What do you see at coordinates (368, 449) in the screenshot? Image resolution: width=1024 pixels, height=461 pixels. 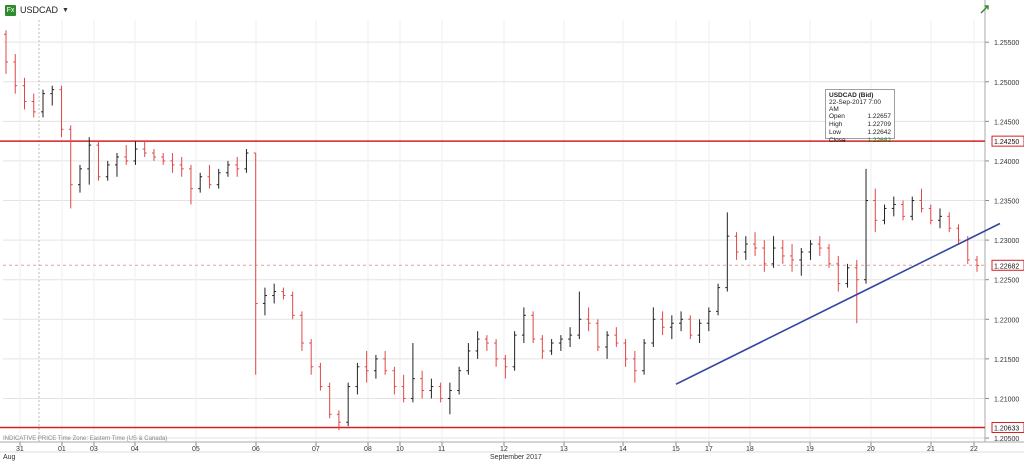 I see `x-tick-label: 08` at bounding box center [368, 449].